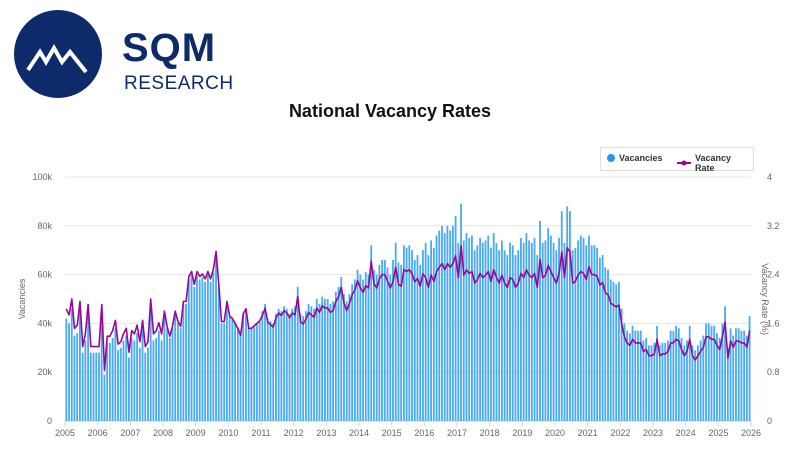 Image resolution: width=800 pixels, height=471 pixels. I want to click on x-axis-tick-label: 2008, so click(163, 433).